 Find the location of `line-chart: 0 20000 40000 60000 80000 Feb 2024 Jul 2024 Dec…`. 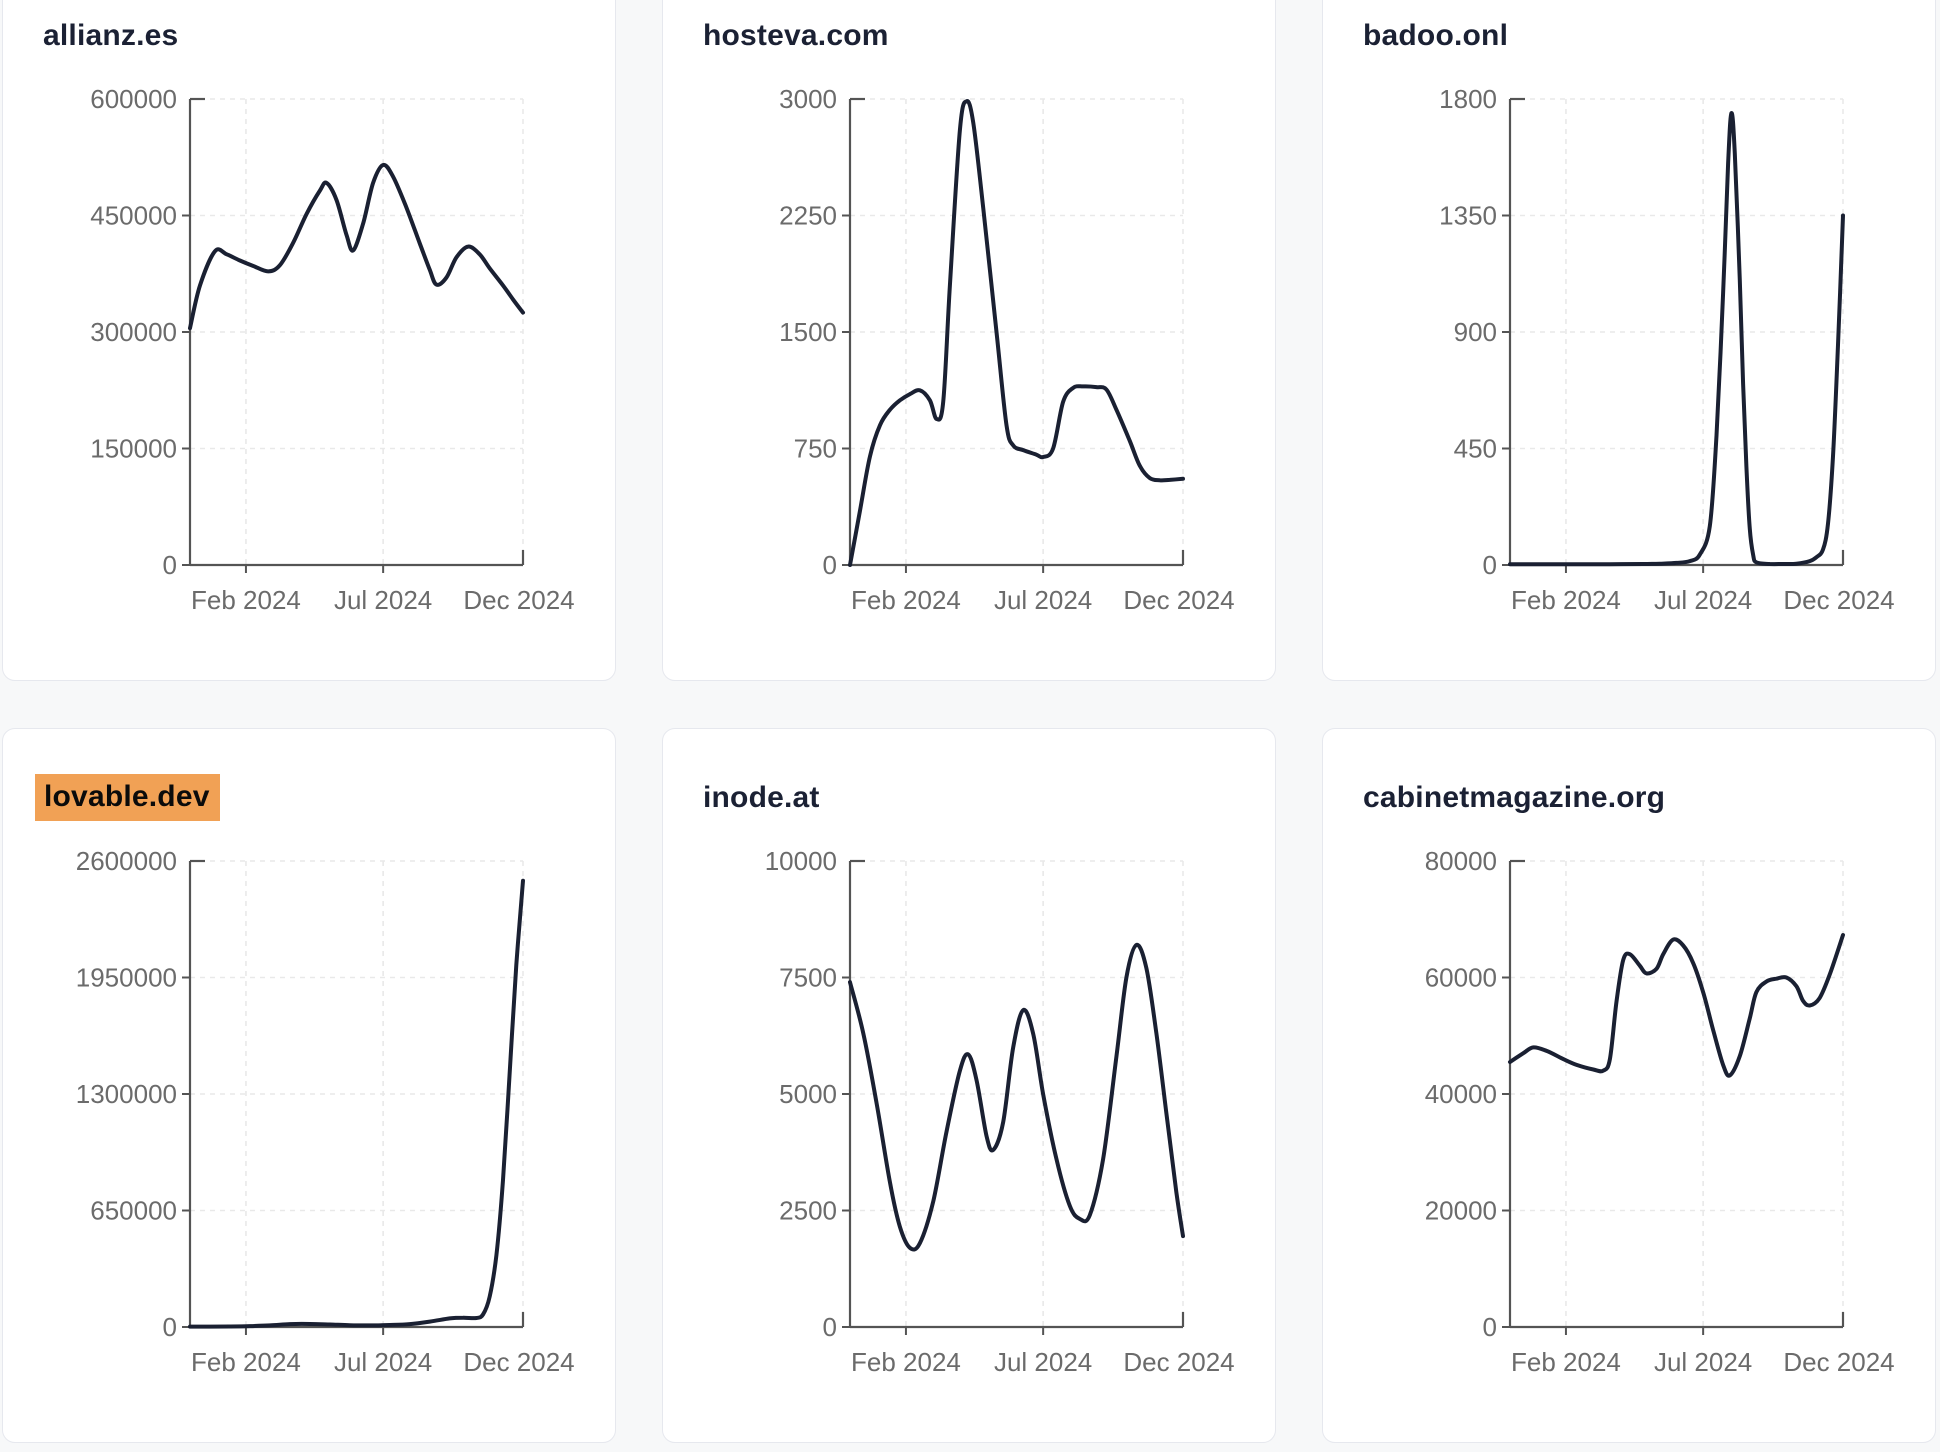

line-chart: 0 20000 40000 60000 80000 Feb 2024 Jul 2024 Dec… is located at coordinates (1660, 1111).